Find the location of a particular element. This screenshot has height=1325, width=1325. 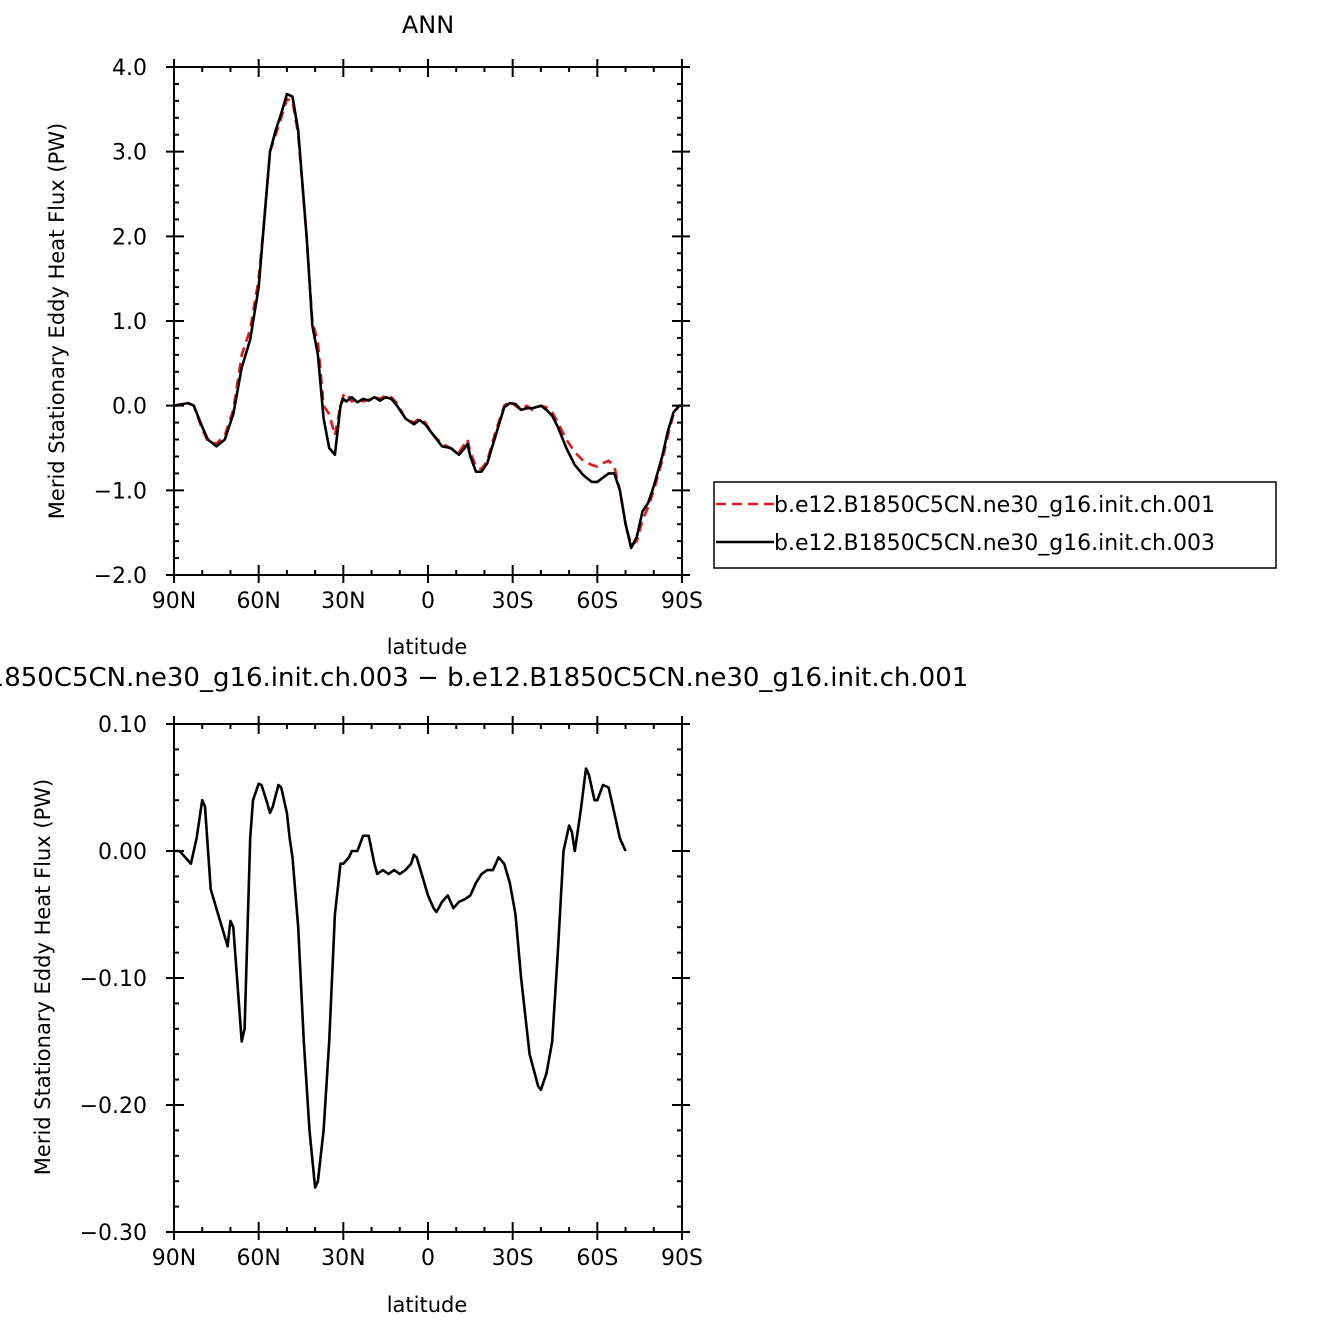

bottom-xtick-label: 30N is located at coordinates (343, 1258).